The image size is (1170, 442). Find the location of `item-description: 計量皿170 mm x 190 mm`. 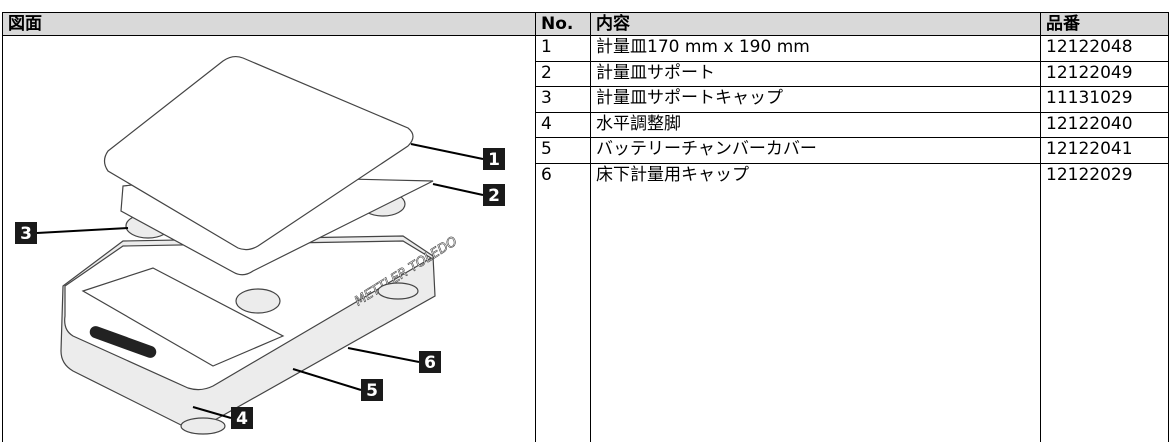

item-description: 計量皿170 mm x 190 mm is located at coordinates (816, 49).